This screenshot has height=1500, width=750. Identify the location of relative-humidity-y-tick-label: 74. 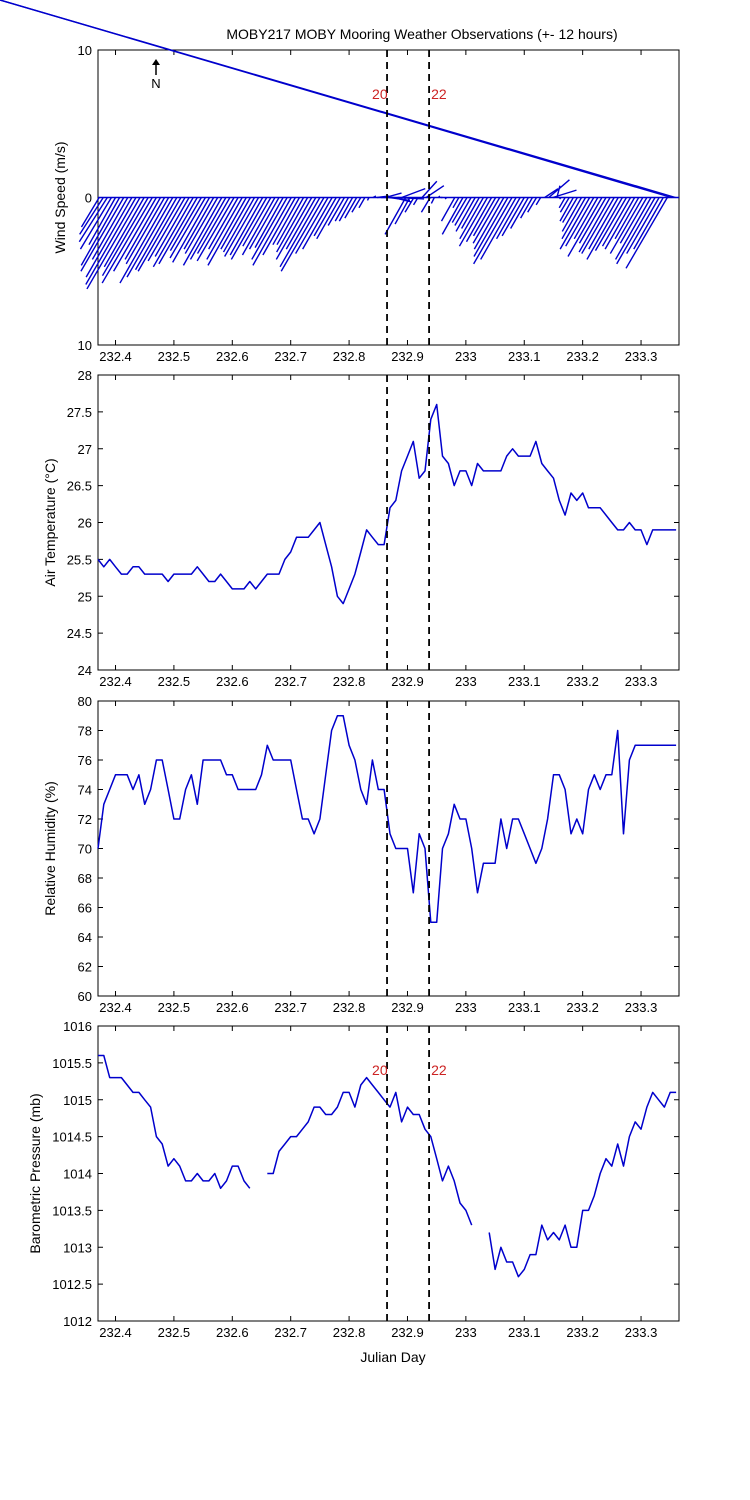
(85, 790).